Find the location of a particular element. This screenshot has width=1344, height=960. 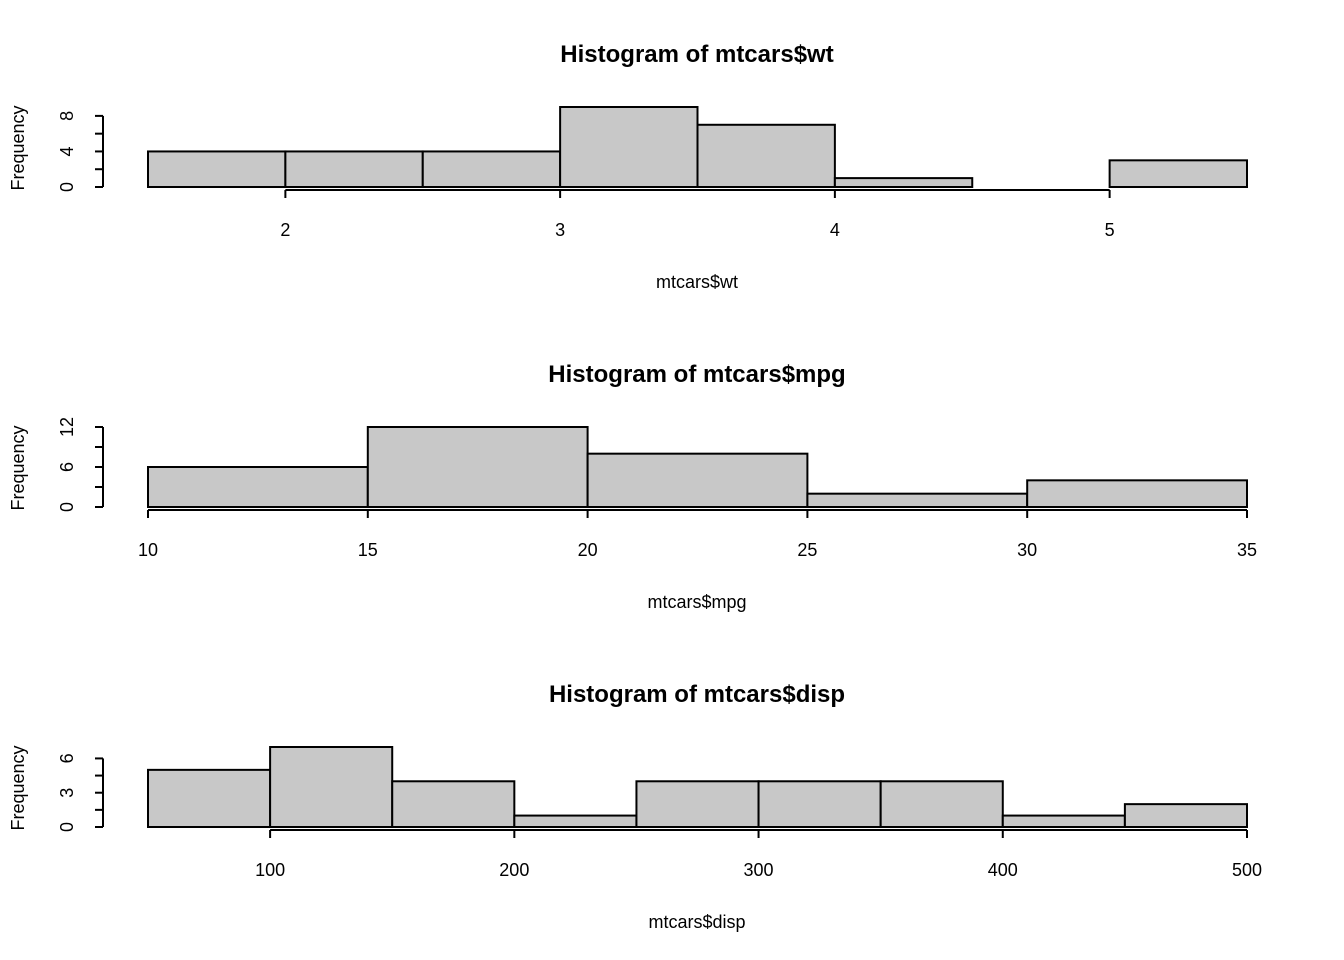

x-tick-label: 5 is located at coordinates (1110, 230).